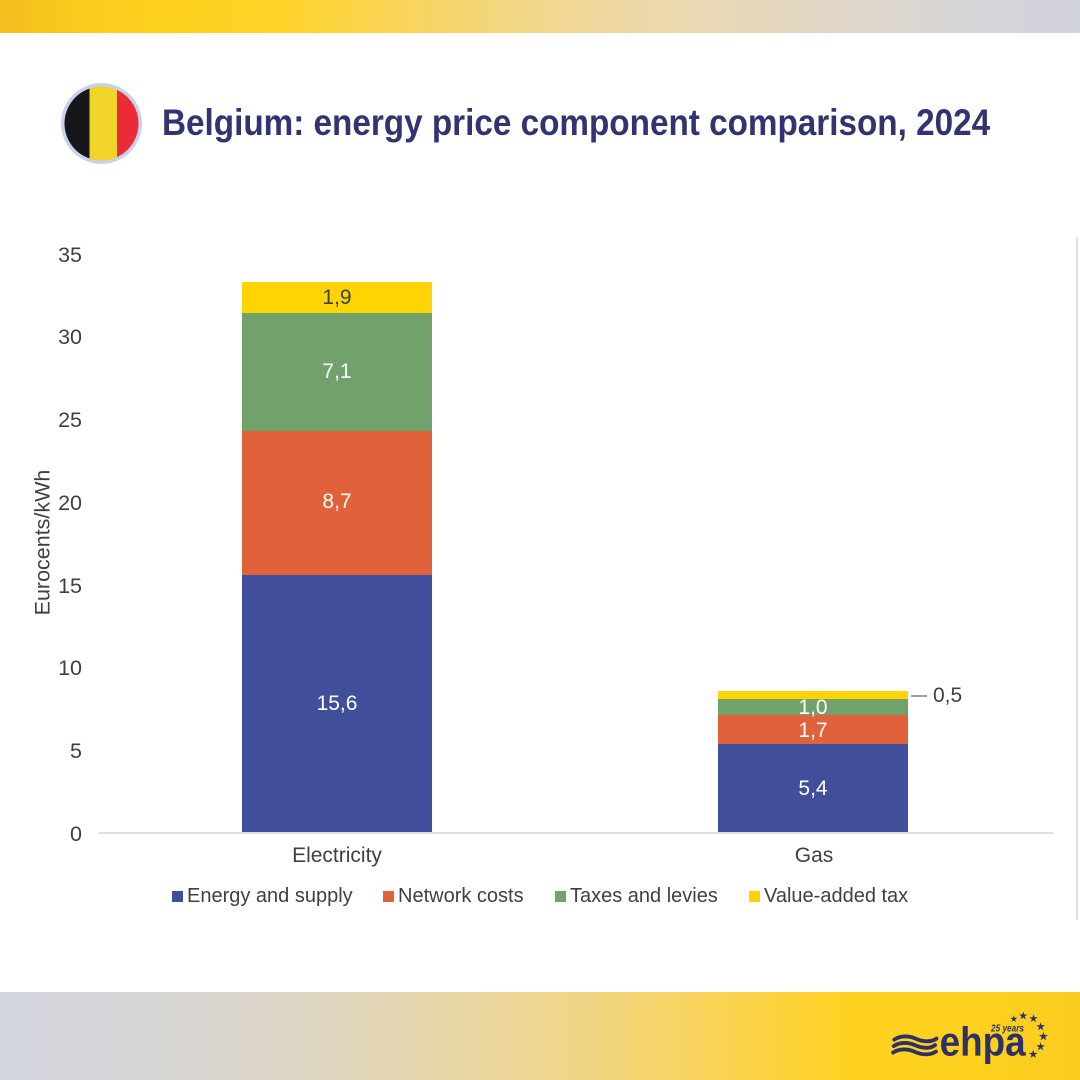 This screenshot has width=1080, height=1080. Describe the element at coordinates (1007, 1029) in the screenshot. I see `svg-text: 25 years` at that location.